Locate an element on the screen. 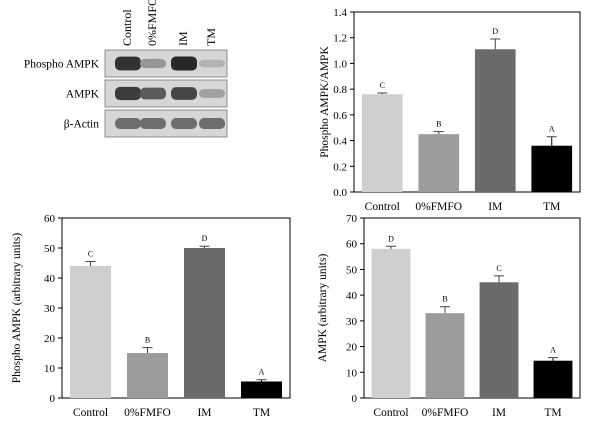 The height and width of the screenshot is (421, 600). y-tick-label: 0.4 is located at coordinates (340, 142).